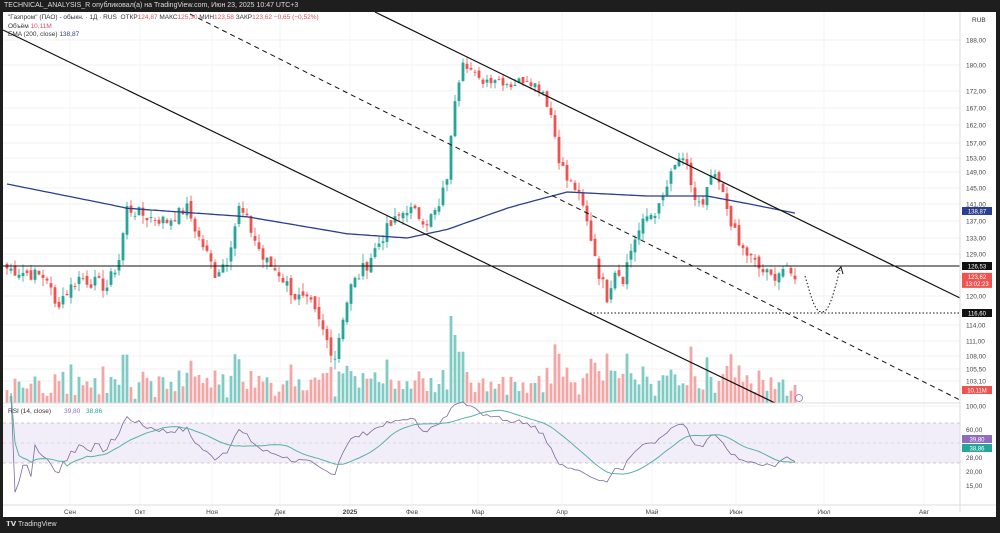 This screenshot has height=533, width=1000. Describe the element at coordinates (403, 433) in the screenshot. I see `rsi-ma-line` at that location.